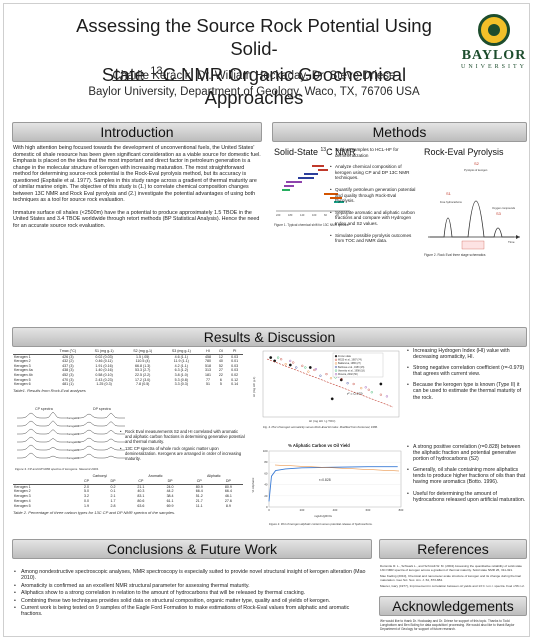 This screenshot has height=640, width=533. What do you see at coordinates (477, 163) in the screenshot?
I see `s2-label: S2` at bounding box center [477, 163].